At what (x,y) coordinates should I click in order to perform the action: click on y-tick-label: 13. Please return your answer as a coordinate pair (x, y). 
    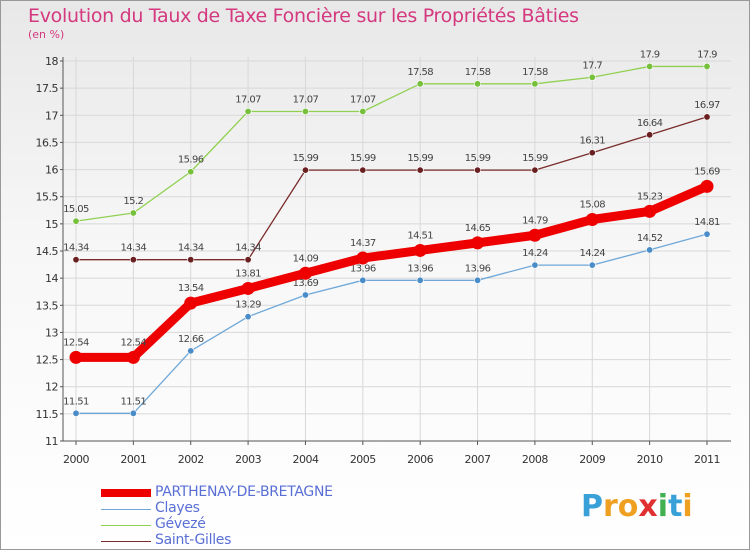
    Looking at the image, I should click on (51, 332).